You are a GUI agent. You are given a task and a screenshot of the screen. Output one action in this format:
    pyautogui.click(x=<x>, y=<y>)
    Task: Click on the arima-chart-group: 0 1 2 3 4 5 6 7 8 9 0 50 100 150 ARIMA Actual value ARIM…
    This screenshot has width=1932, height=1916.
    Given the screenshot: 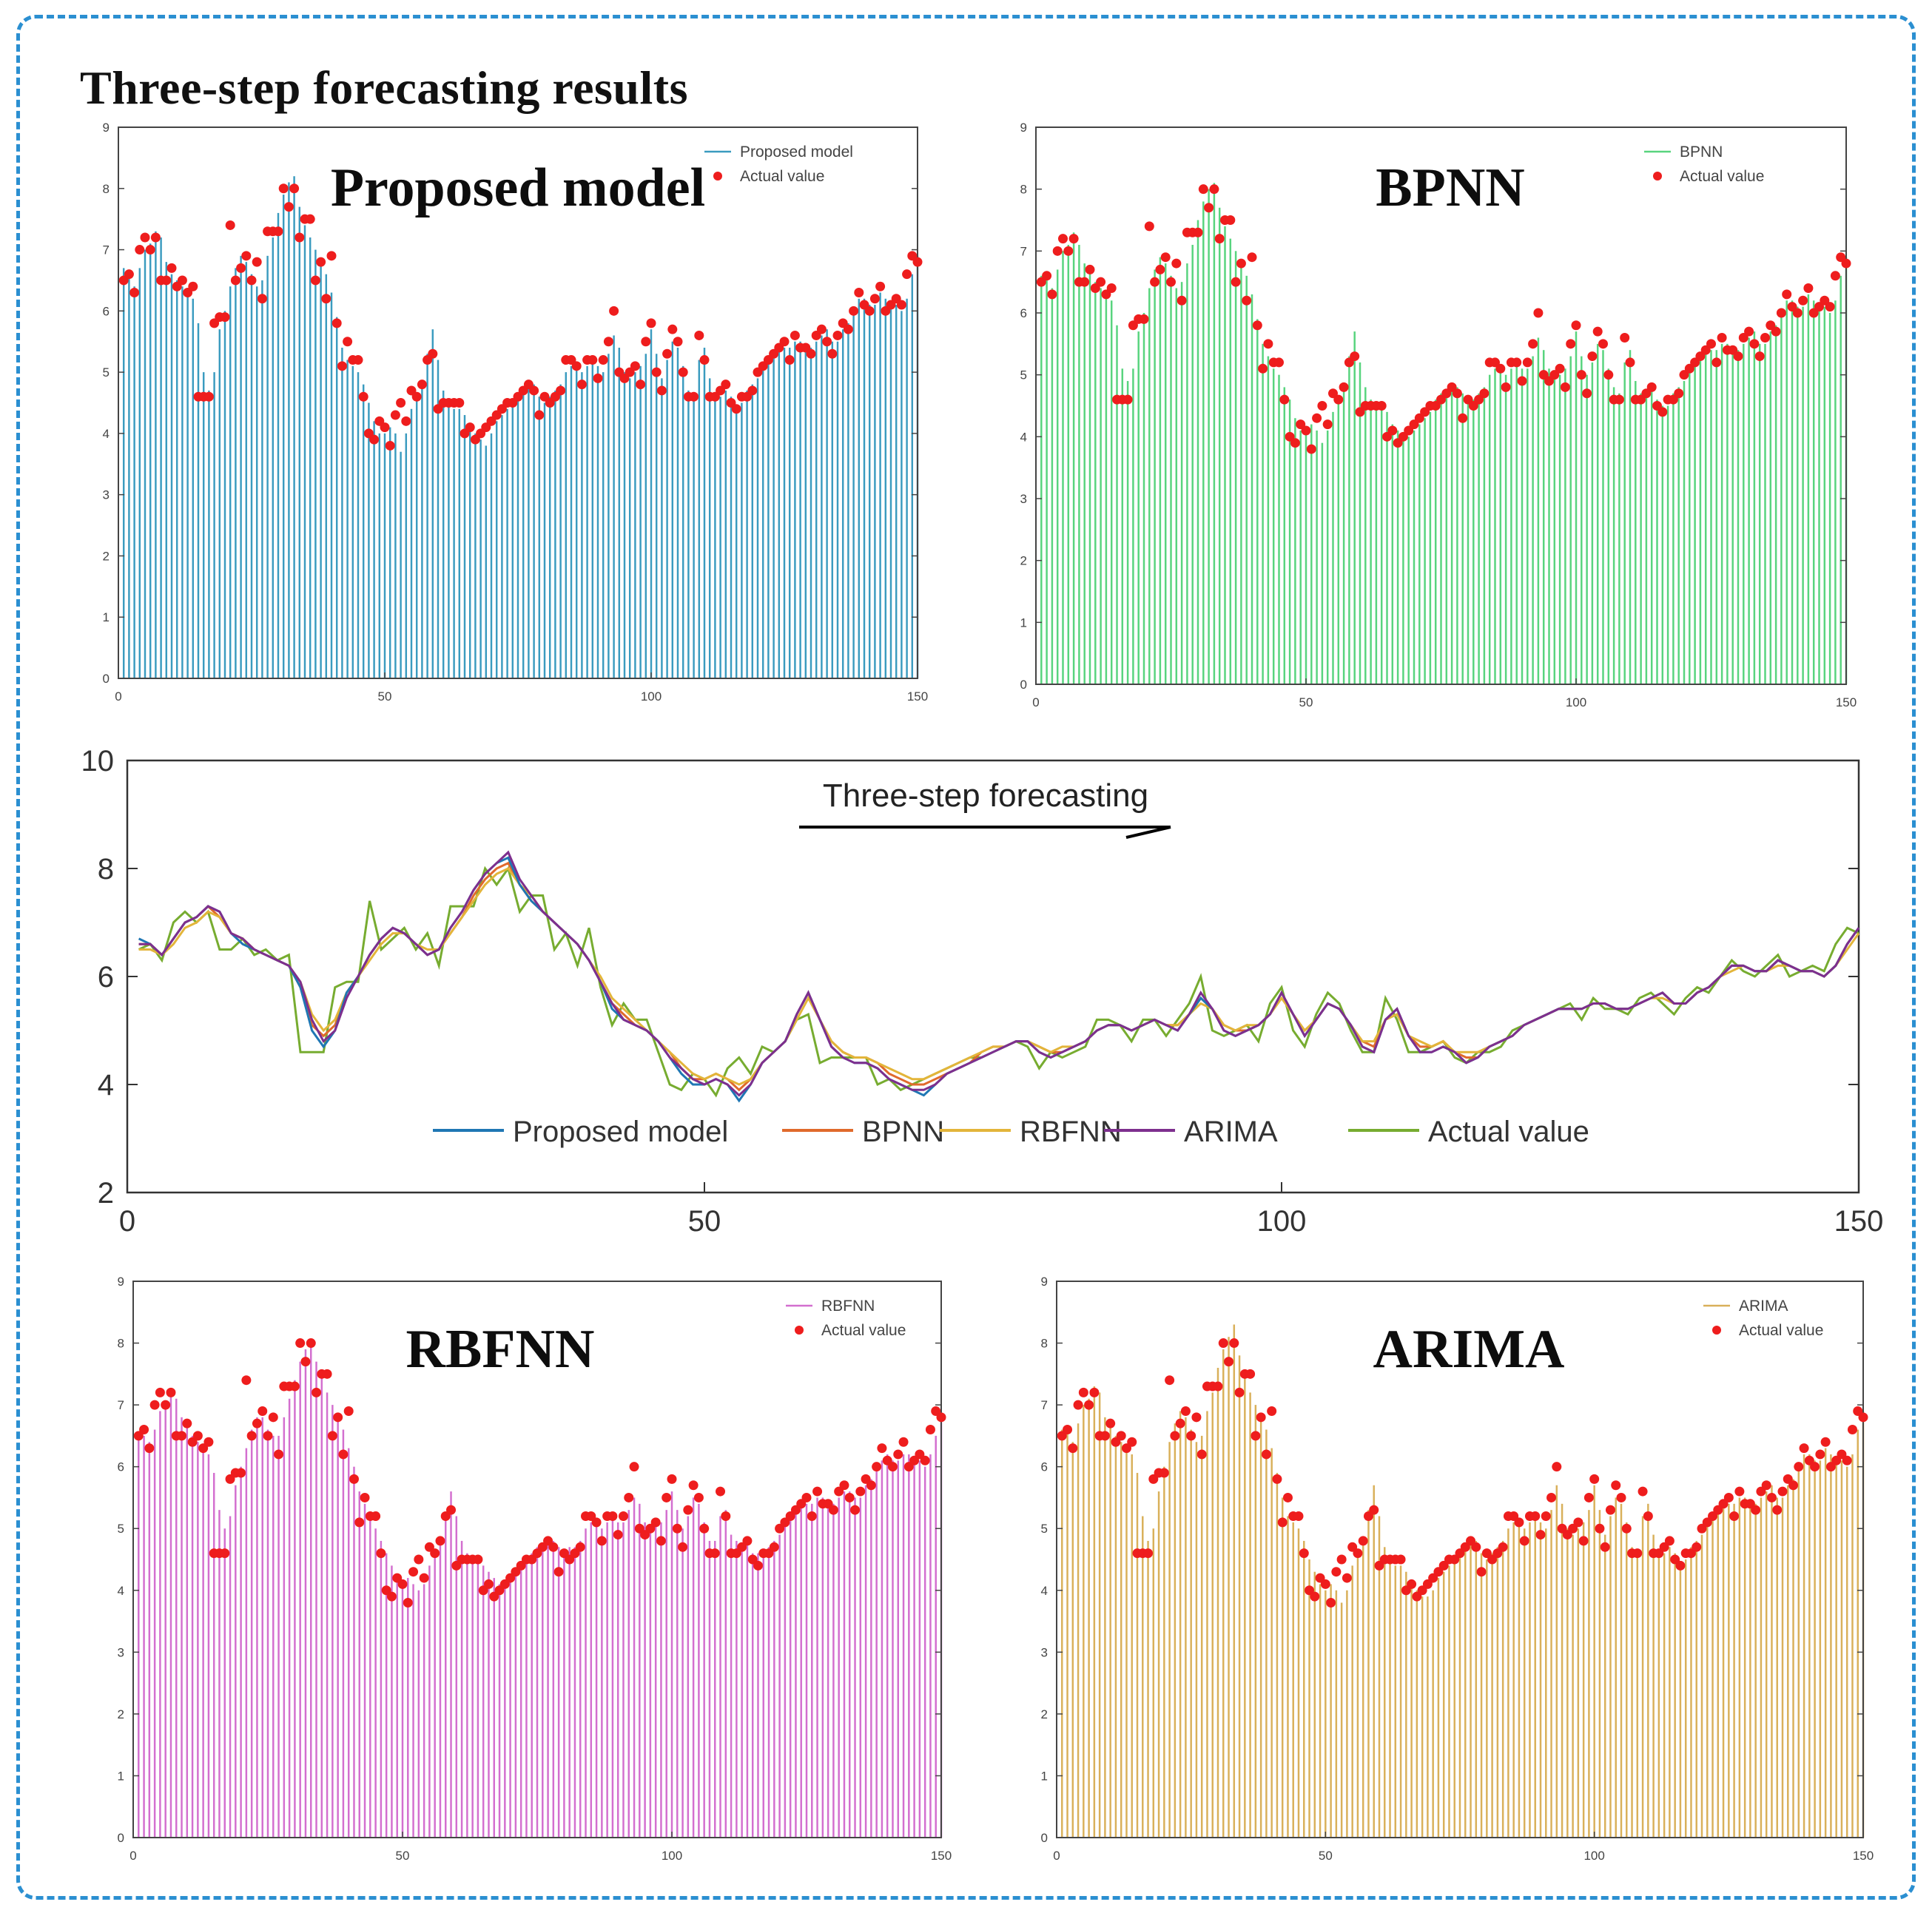 What is the action you would take?
    pyautogui.click(x=1458, y=1569)
    